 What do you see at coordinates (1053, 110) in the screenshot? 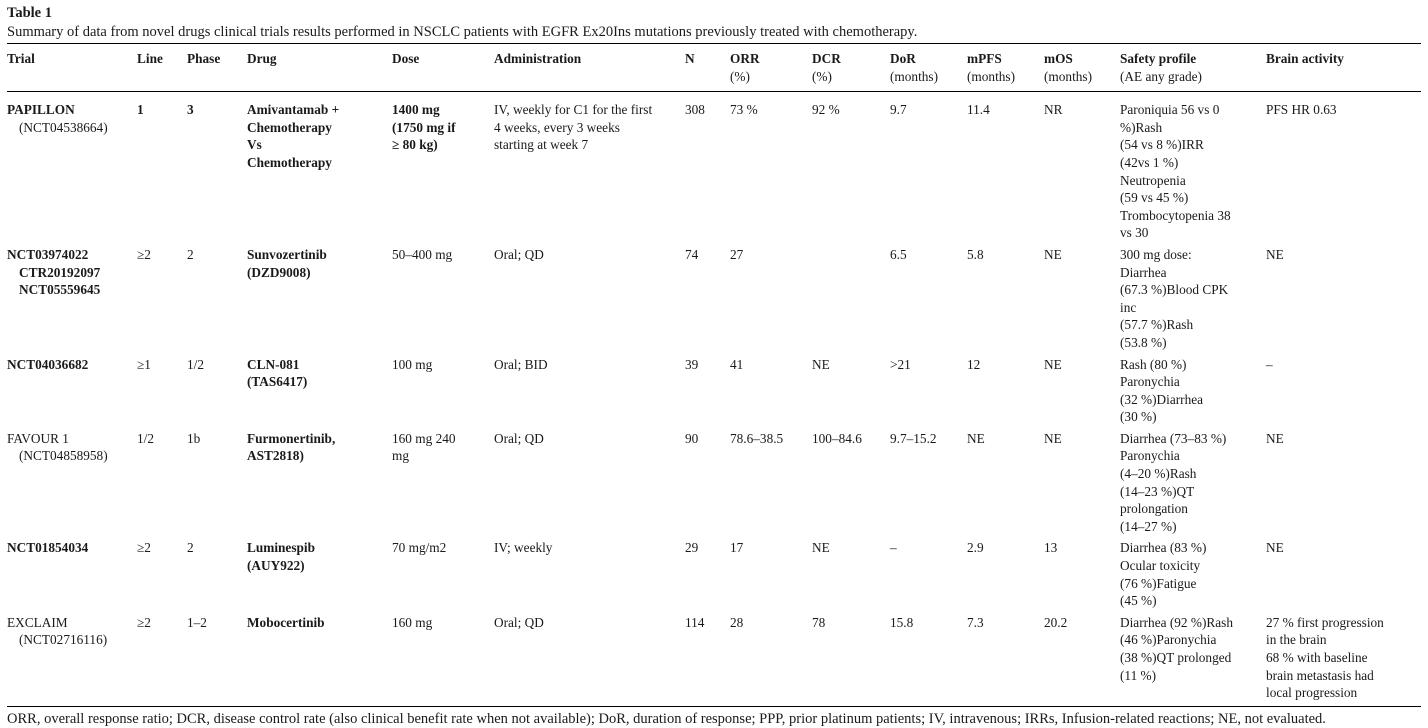
I see `cell-mos: NR` at bounding box center [1053, 110].